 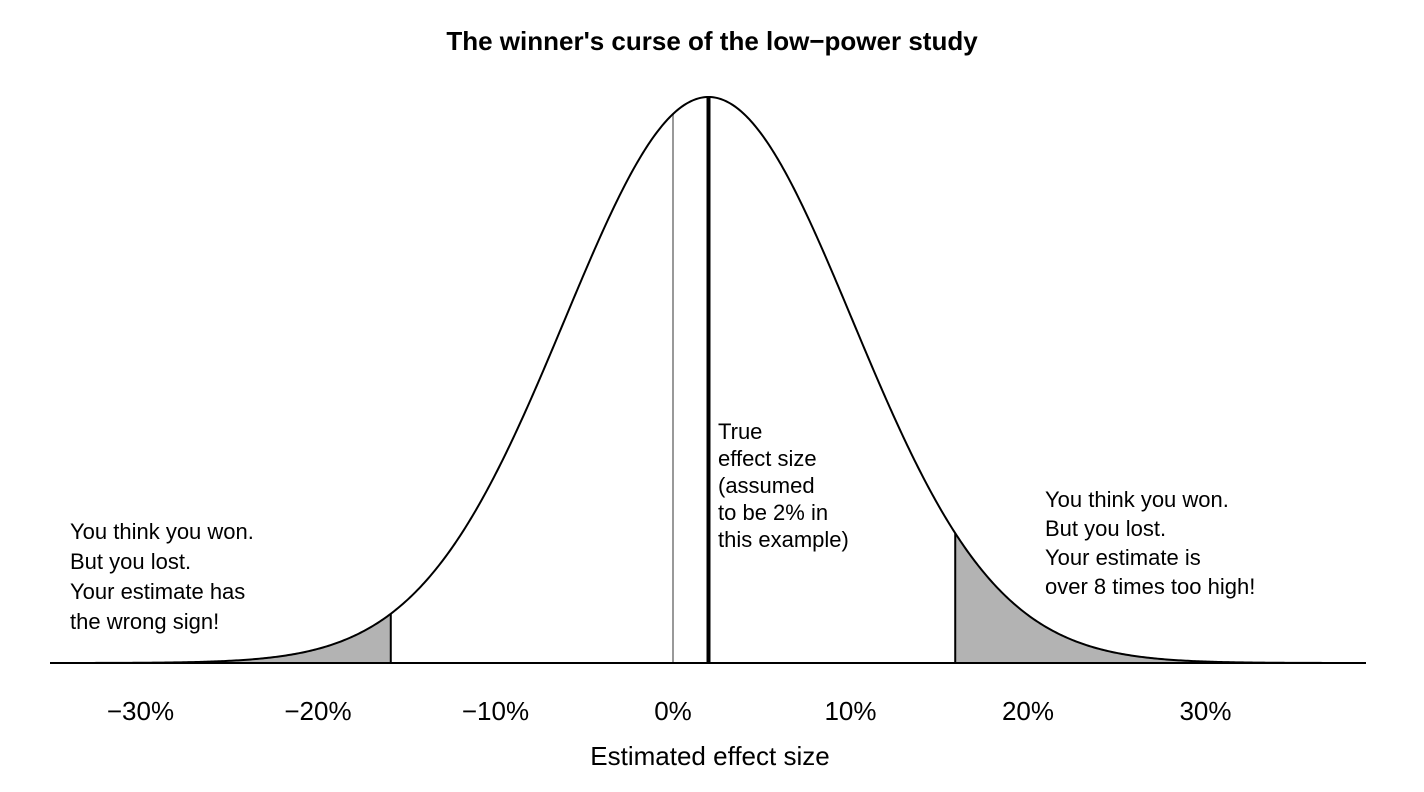 What do you see at coordinates (140, 711) in the screenshot?
I see `x-tick-label: −30%` at bounding box center [140, 711].